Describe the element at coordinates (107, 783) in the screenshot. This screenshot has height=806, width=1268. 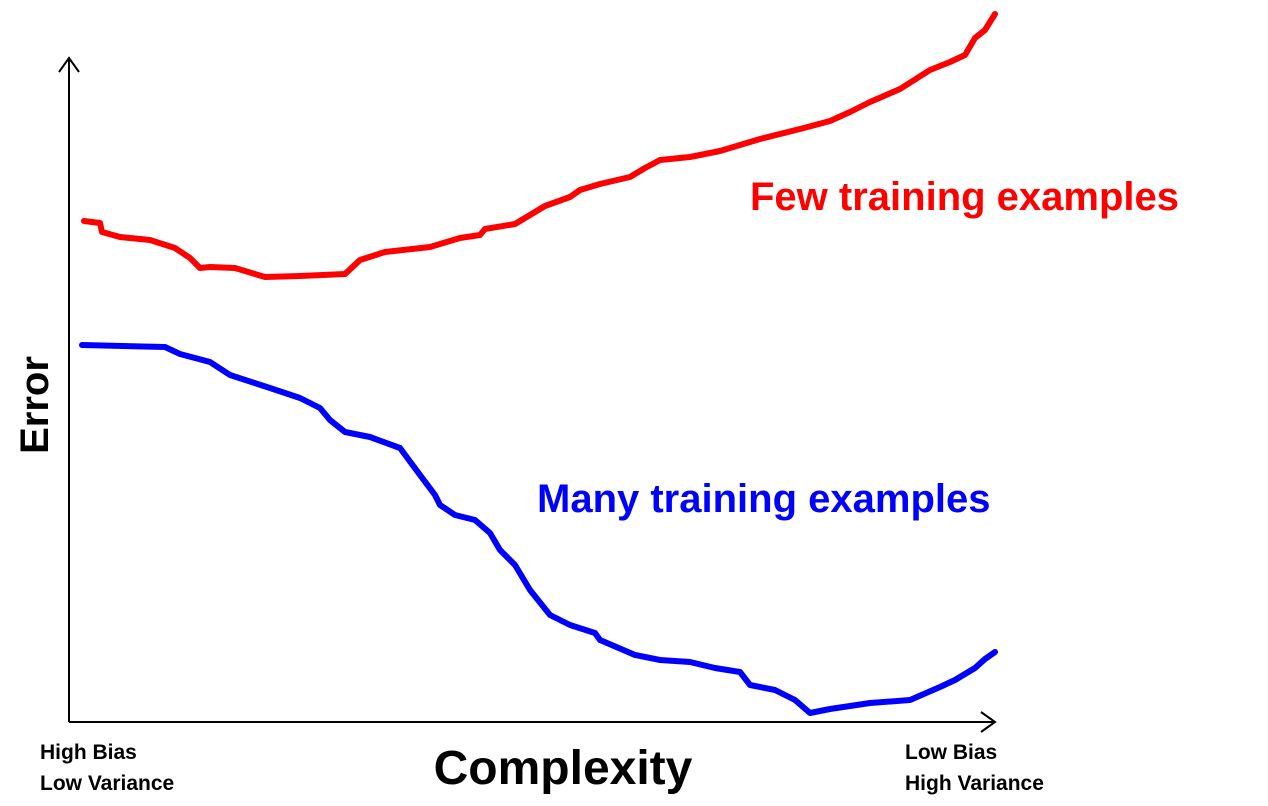
I see `x-end-label: Low Variance` at that location.